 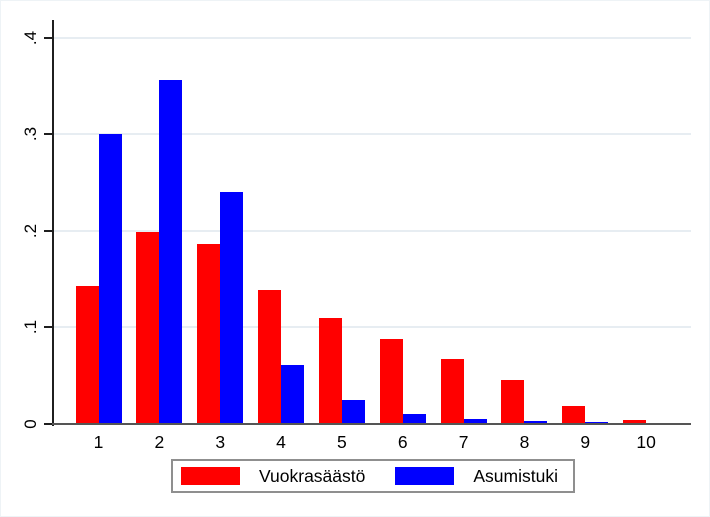 What do you see at coordinates (30, 134) in the screenshot?
I see `y-axis-tick-label: .3` at bounding box center [30, 134].